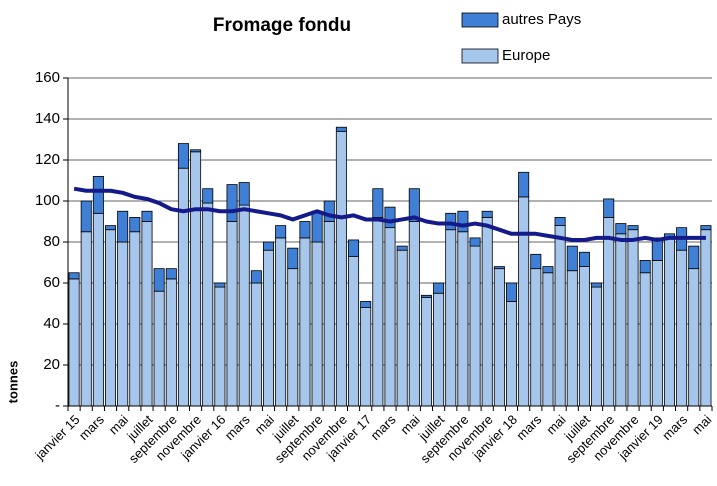 The height and width of the screenshot is (486, 717). Describe the element at coordinates (57, 405) in the screenshot. I see `y-tick-label: -` at that location.